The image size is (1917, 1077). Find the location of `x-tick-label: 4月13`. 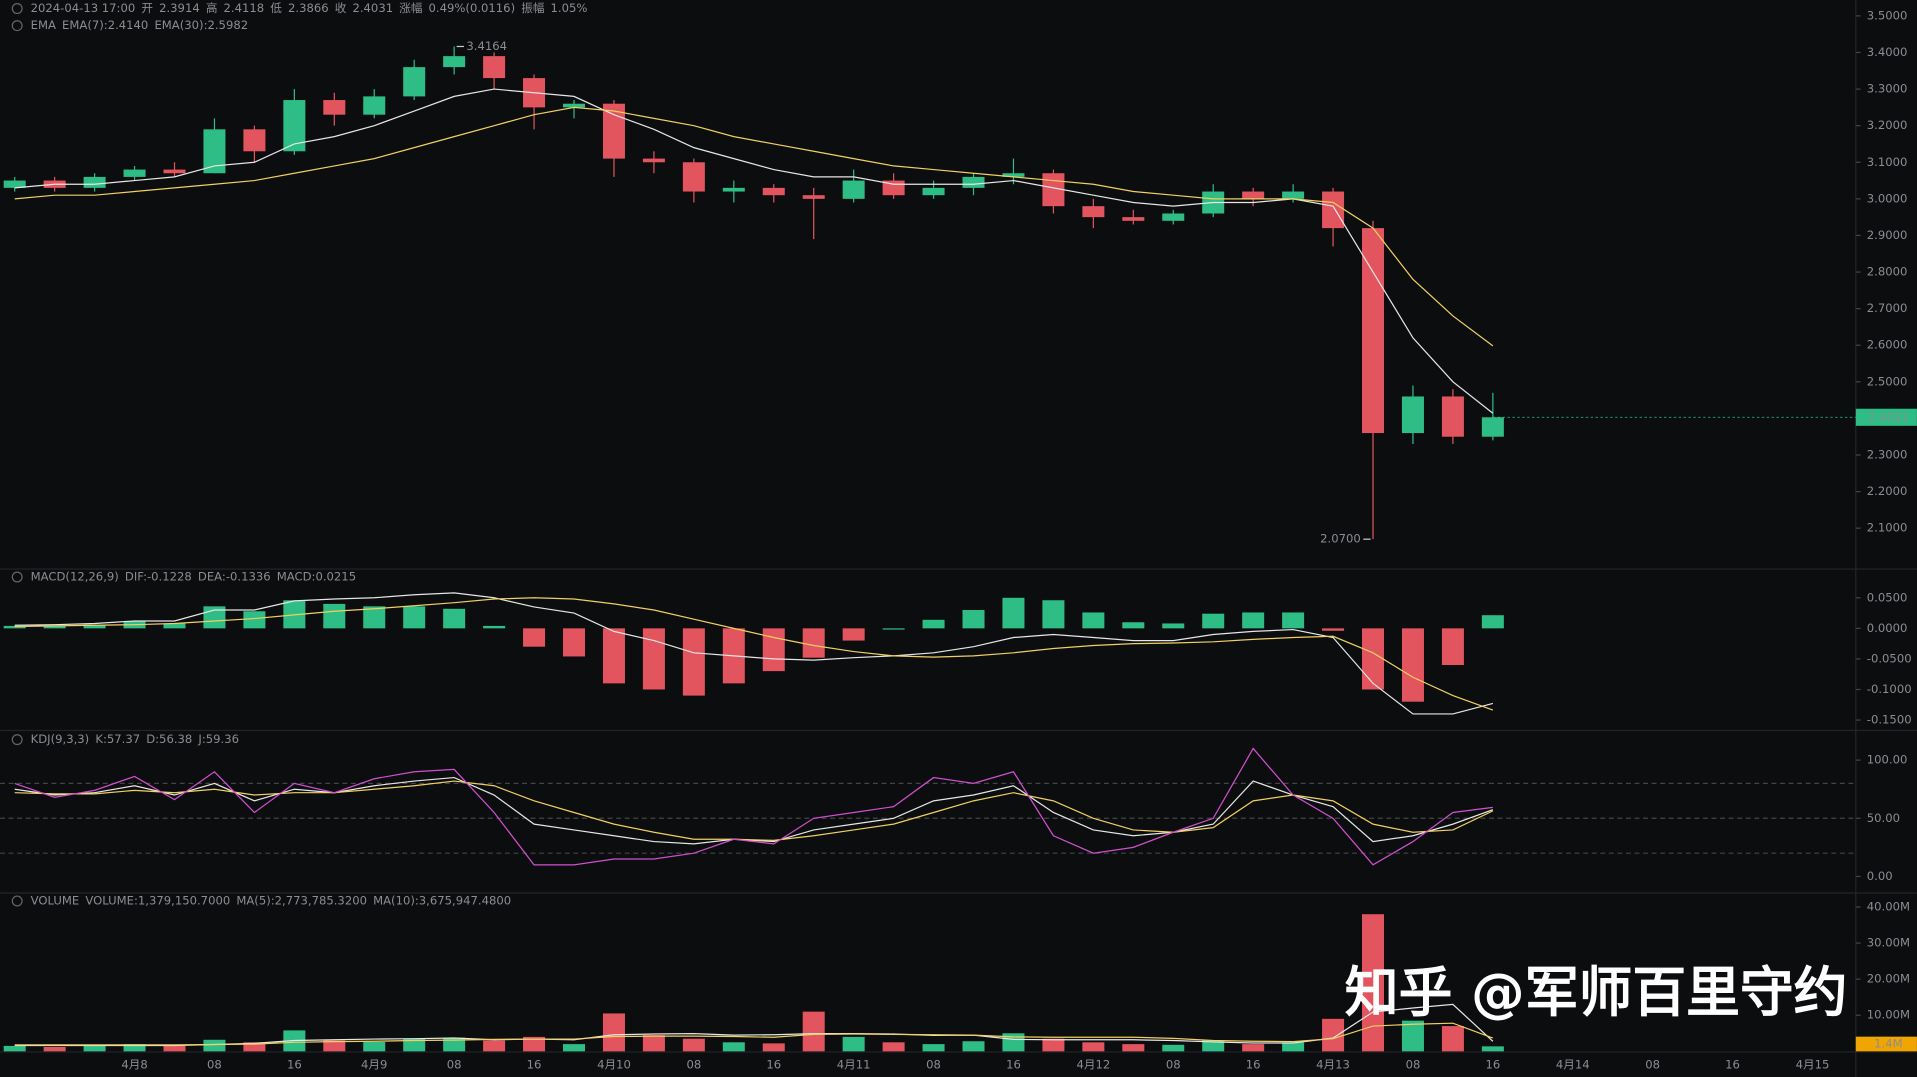

x-tick-label: 4月13 is located at coordinates (1333, 1064).